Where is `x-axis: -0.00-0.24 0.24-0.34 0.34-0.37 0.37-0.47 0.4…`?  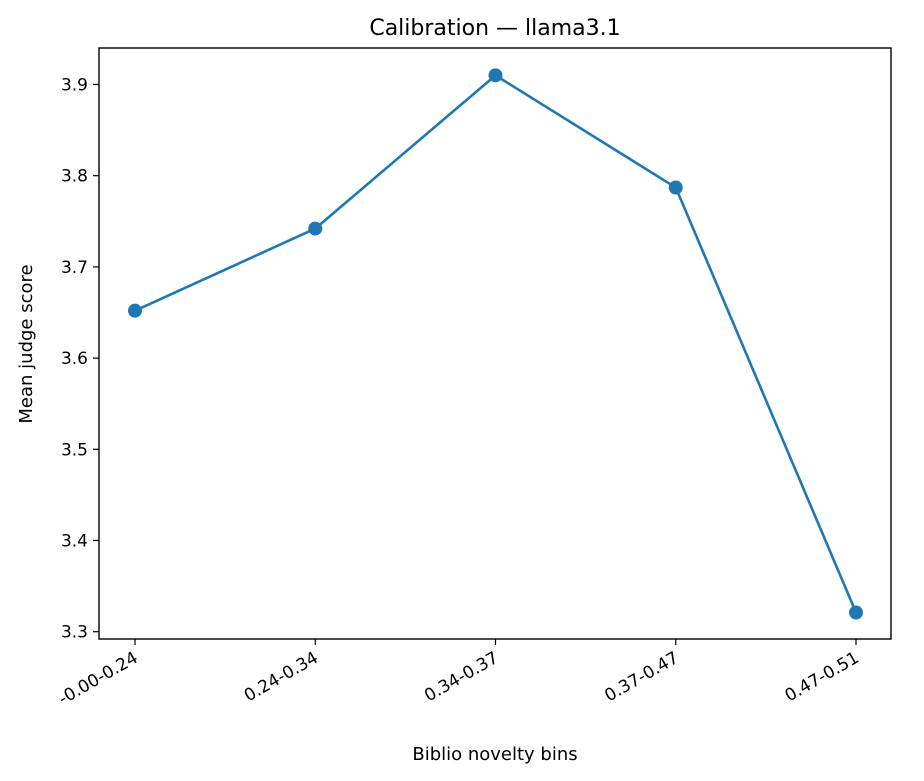
x-axis: -0.00-0.24 0.24-0.34 0.34-0.37 0.37-0.47 0.4… is located at coordinates (459, 674).